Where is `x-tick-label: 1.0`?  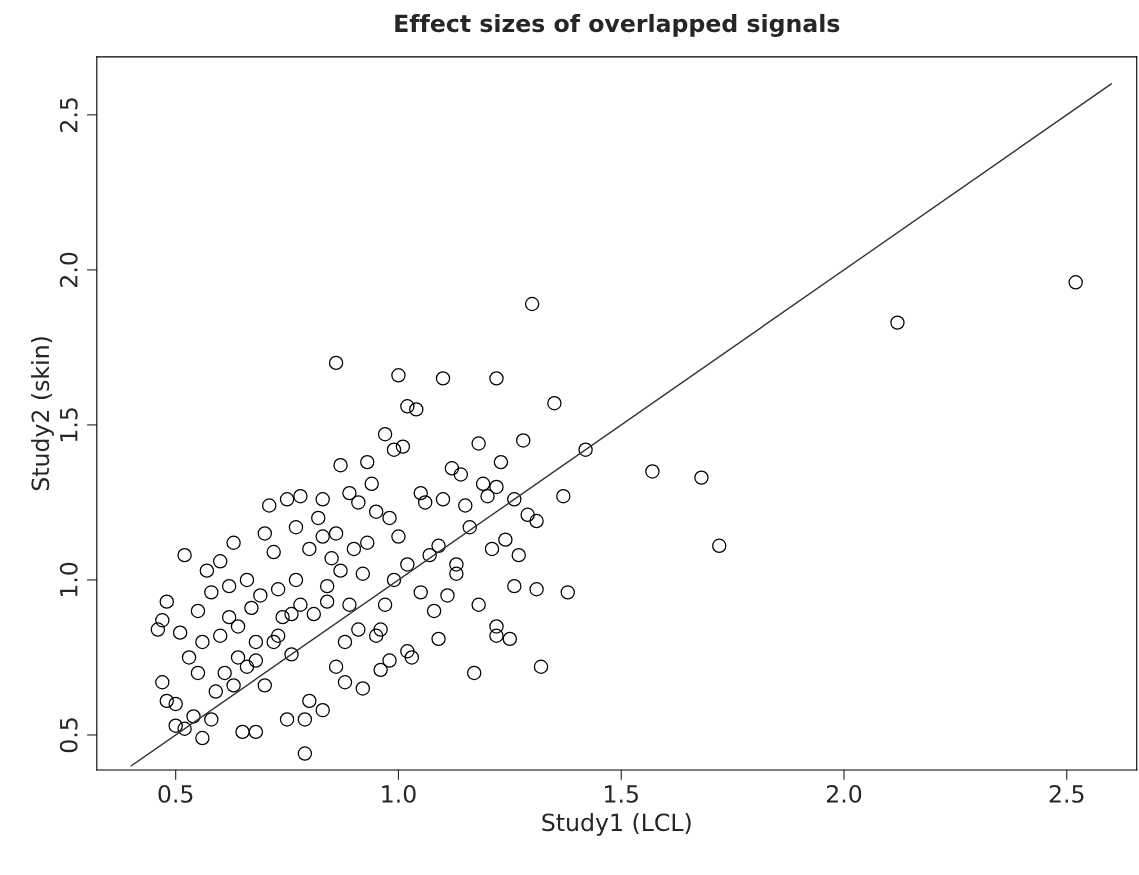 x-tick-label: 1.0 is located at coordinates (399, 794).